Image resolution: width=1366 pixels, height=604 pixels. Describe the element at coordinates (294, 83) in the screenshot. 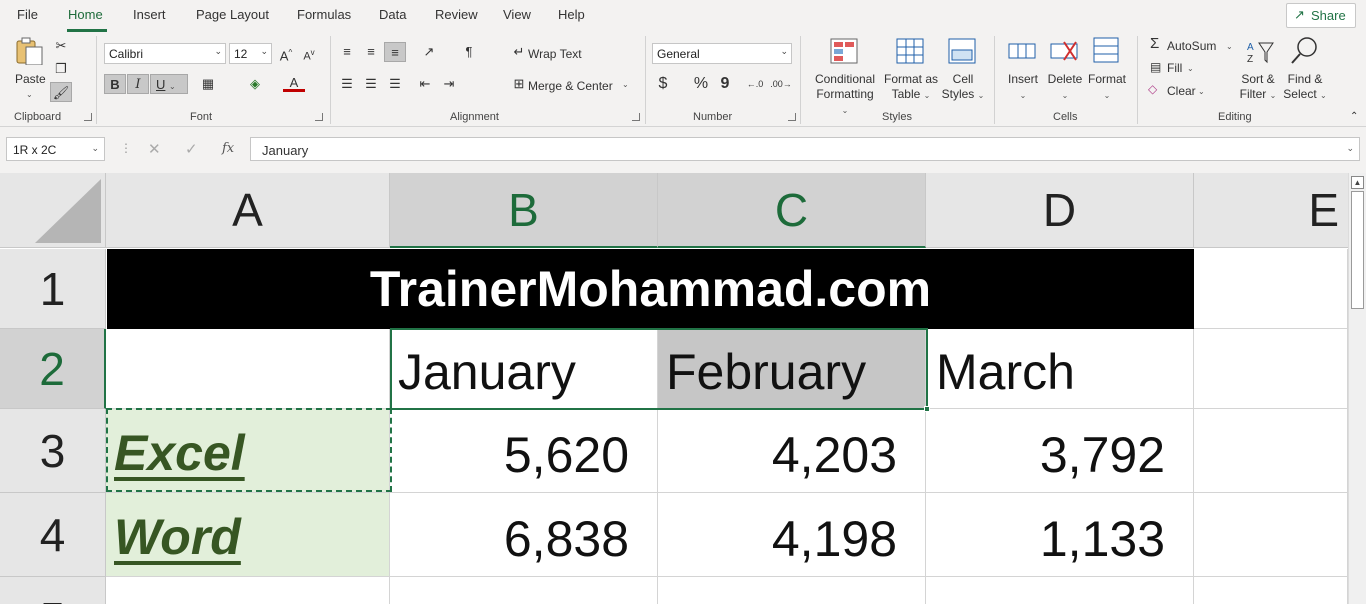

I see `font-color-button: A` at that location.